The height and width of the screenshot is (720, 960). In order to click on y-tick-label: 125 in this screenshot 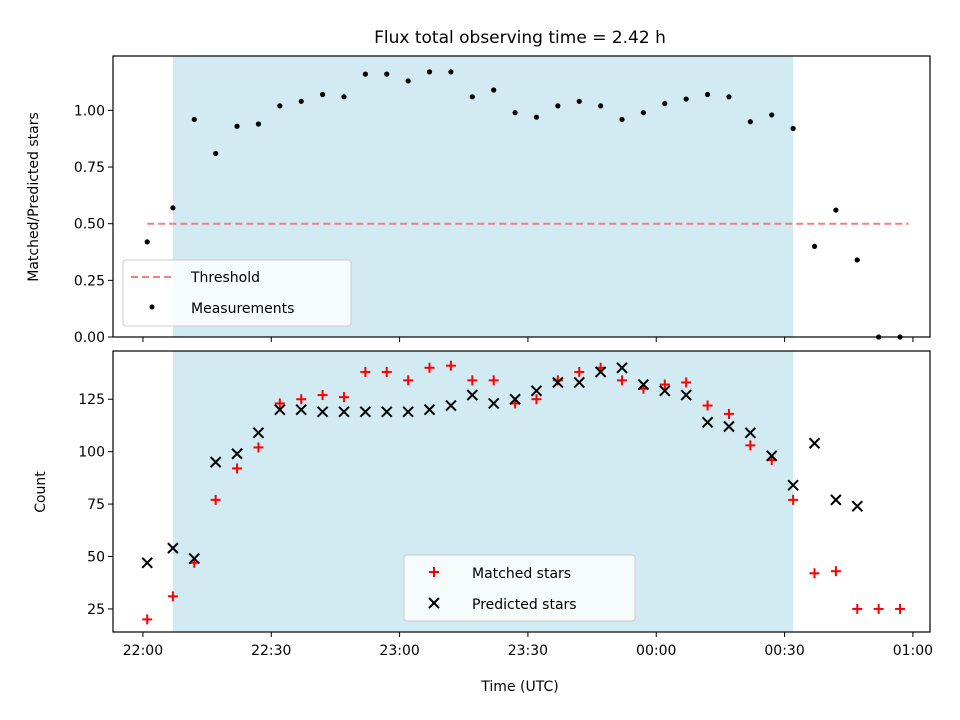, I will do `click(91, 400)`.